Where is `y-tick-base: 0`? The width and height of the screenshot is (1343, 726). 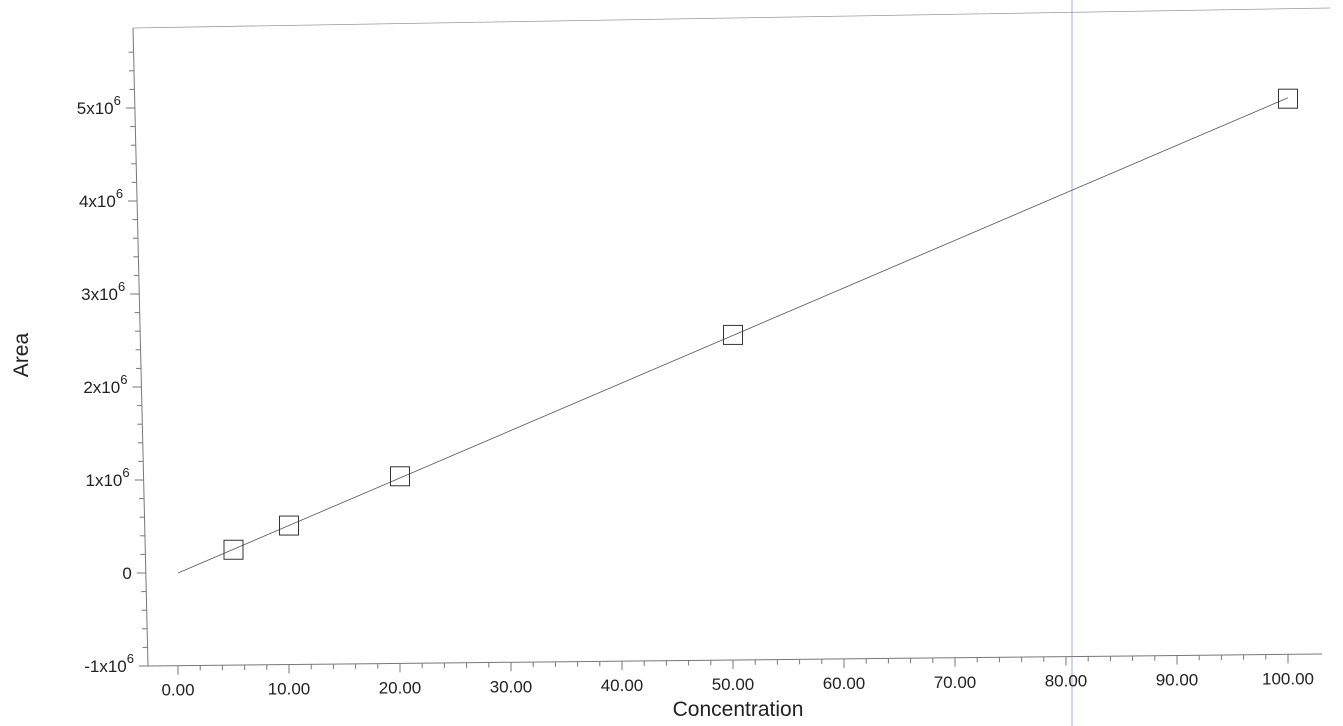
y-tick-base: 0 is located at coordinates (126, 573).